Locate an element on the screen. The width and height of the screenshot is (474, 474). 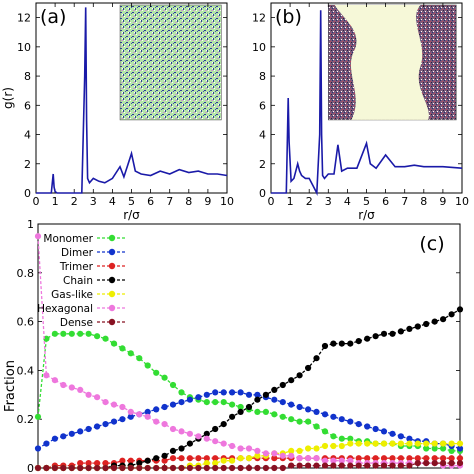
x-tick-label: 0 is located at coordinates (271, 201).